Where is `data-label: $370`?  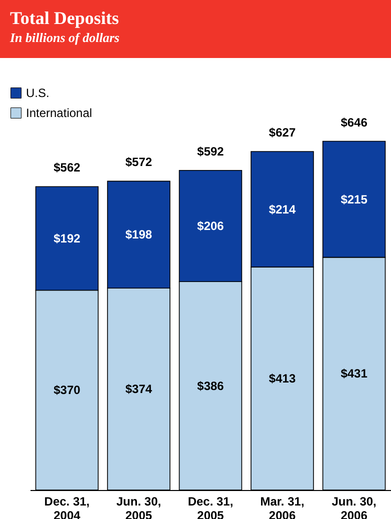 data-label: $370 is located at coordinates (67, 390).